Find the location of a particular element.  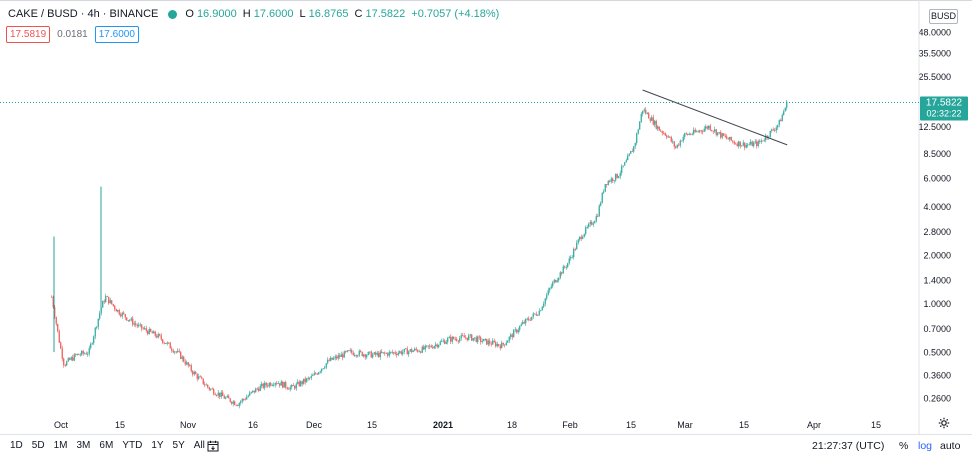

auto-scale-toggle: auto is located at coordinates (950, 446).